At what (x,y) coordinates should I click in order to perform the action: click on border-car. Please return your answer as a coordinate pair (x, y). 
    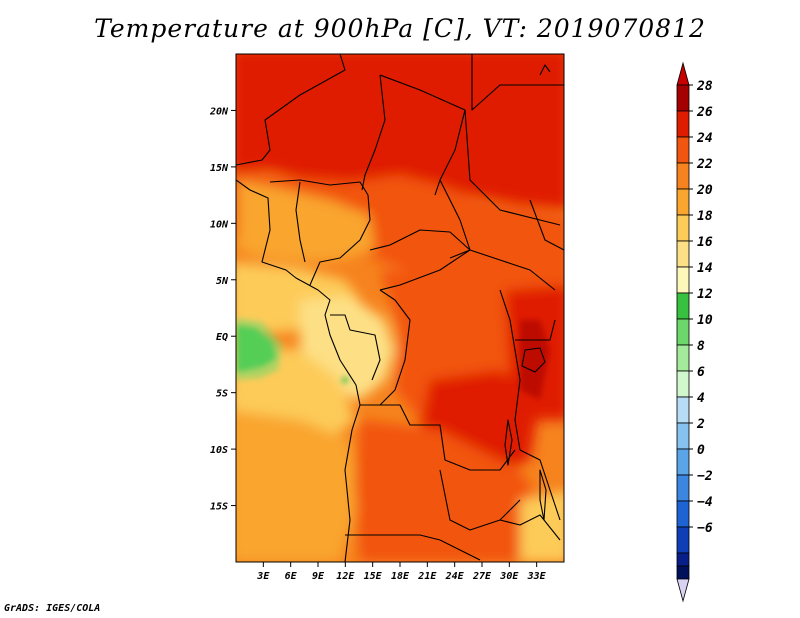
    Looking at the image, I should click on (420, 260).